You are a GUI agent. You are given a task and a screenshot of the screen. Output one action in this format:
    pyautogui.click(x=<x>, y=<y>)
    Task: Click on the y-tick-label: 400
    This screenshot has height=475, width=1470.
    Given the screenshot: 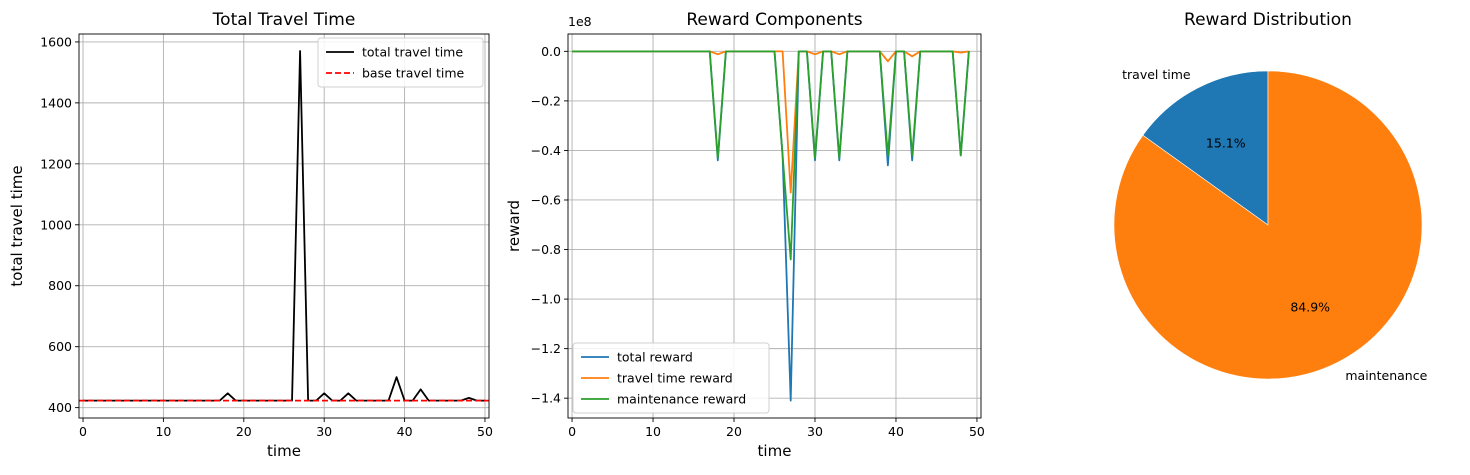 What is the action you would take?
    pyautogui.click(x=60, y=407)
    